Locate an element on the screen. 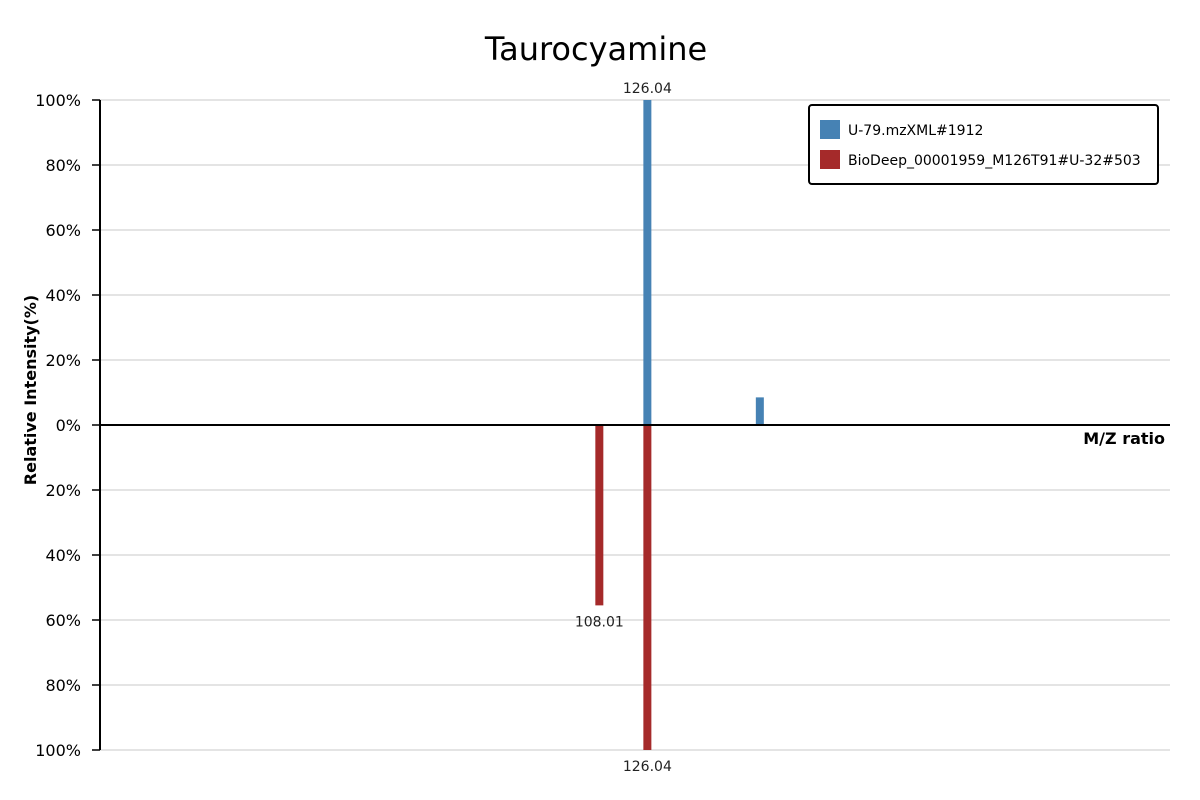  y-tick-labels: 100% 80% 60% 40% 20% 0% 20% 40% 60% 80% 100% is located at coordinates (58, 425).